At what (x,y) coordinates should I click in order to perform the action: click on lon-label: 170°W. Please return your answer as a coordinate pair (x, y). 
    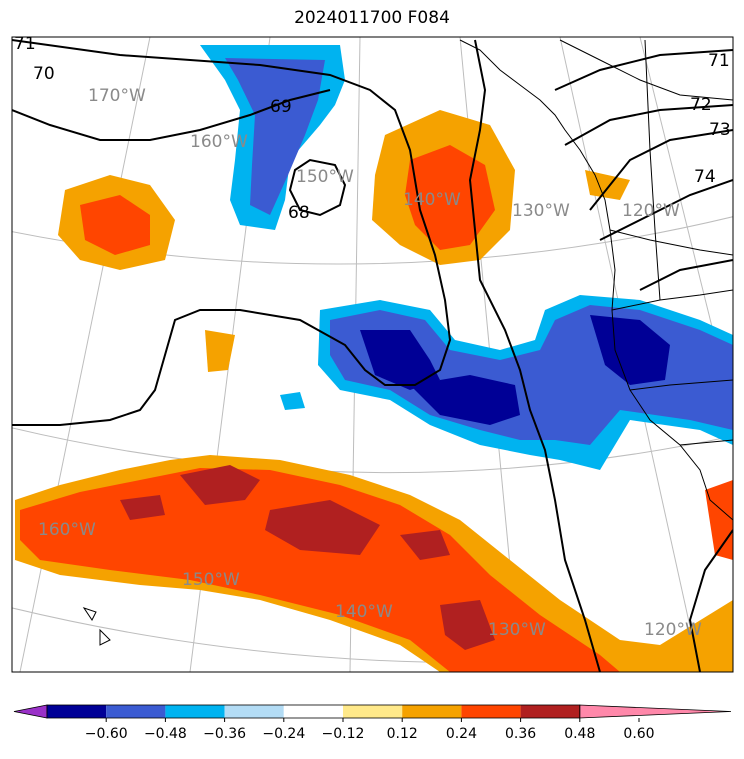
    Looking at the image, I should click on (117, 96).